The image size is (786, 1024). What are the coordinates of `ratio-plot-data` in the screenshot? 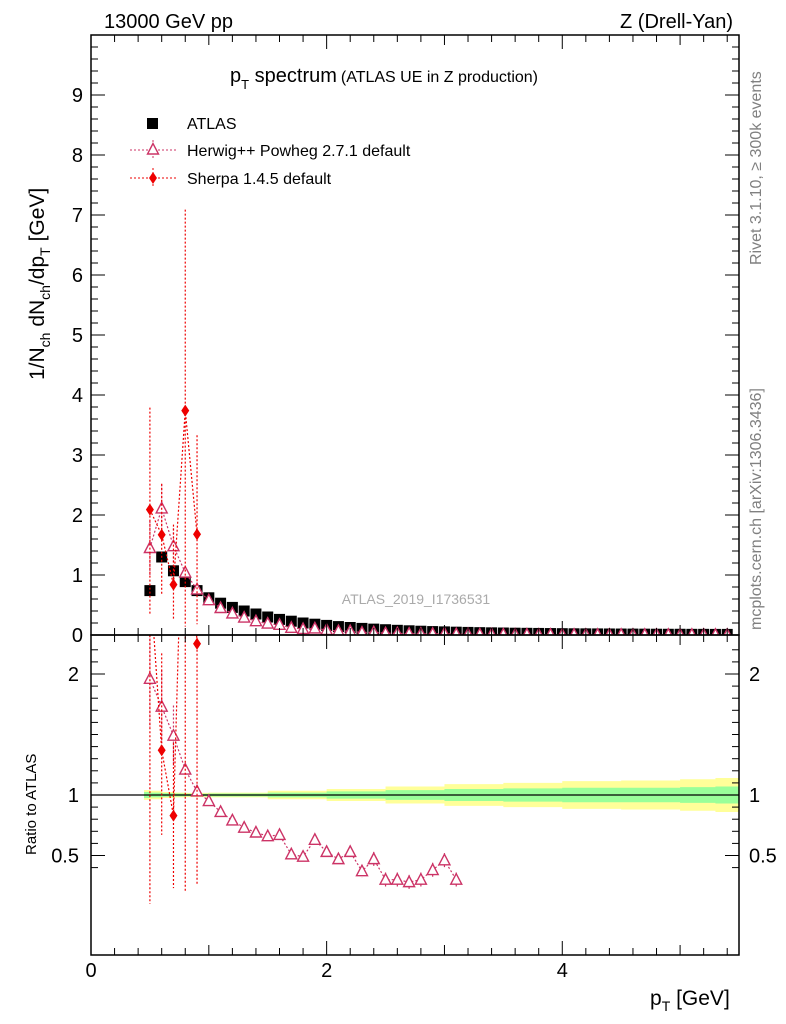 It's located at (303, 769).